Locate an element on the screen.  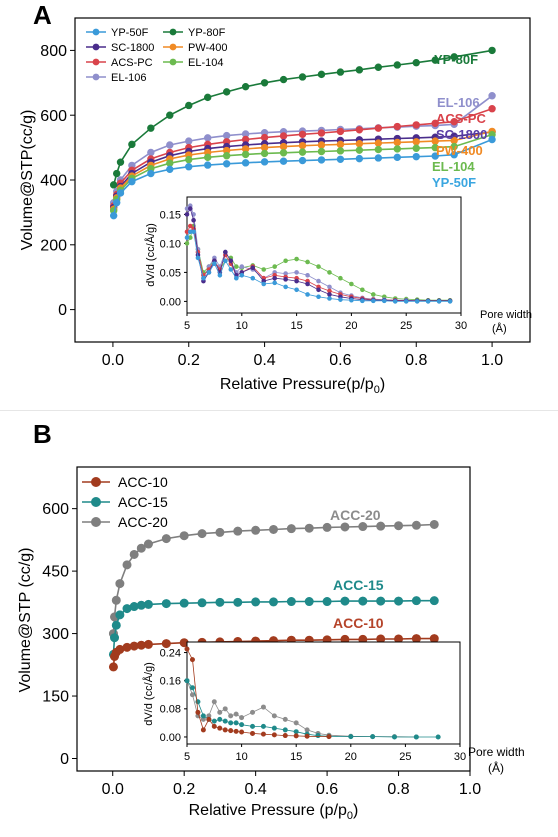
b-legend: ACC-10 ACC-15 ACC-20 is located at coordinates (125, 502).